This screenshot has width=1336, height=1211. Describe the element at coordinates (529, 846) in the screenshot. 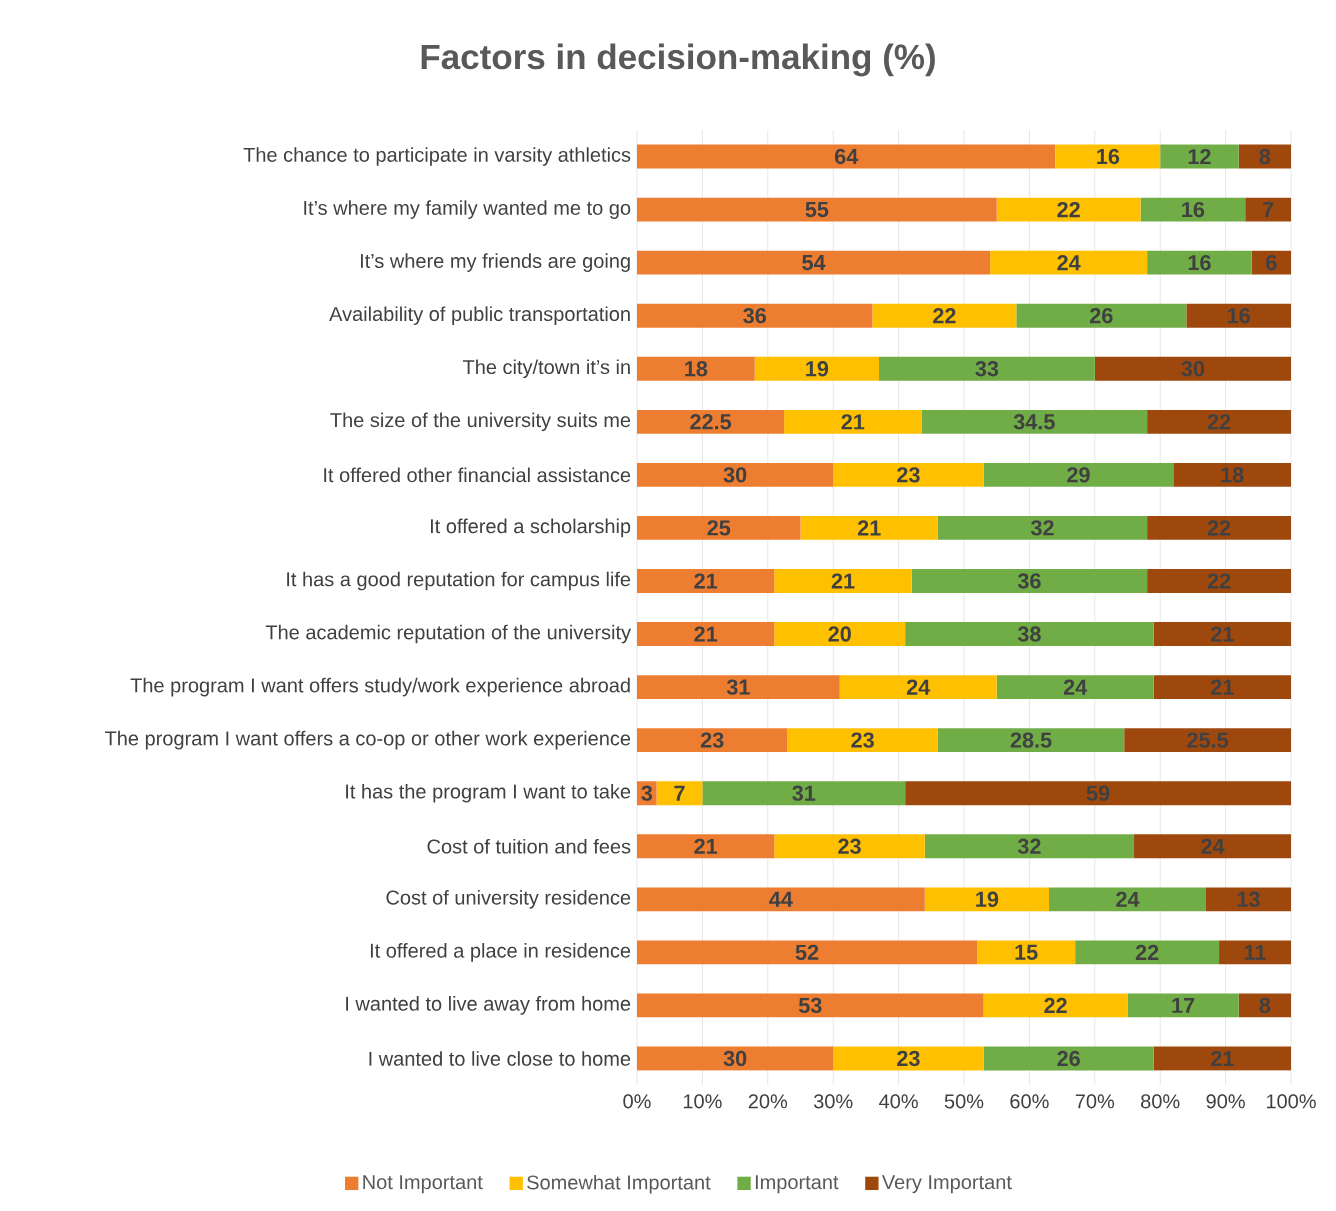

I see `y-tick-label: Cost of tuition and fees` at that location.